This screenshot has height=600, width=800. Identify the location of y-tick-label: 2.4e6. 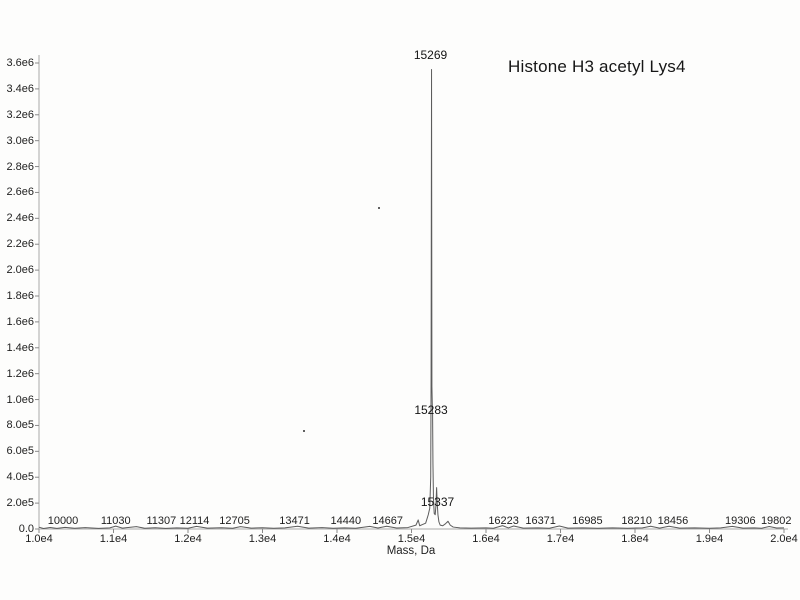
(20, 218).